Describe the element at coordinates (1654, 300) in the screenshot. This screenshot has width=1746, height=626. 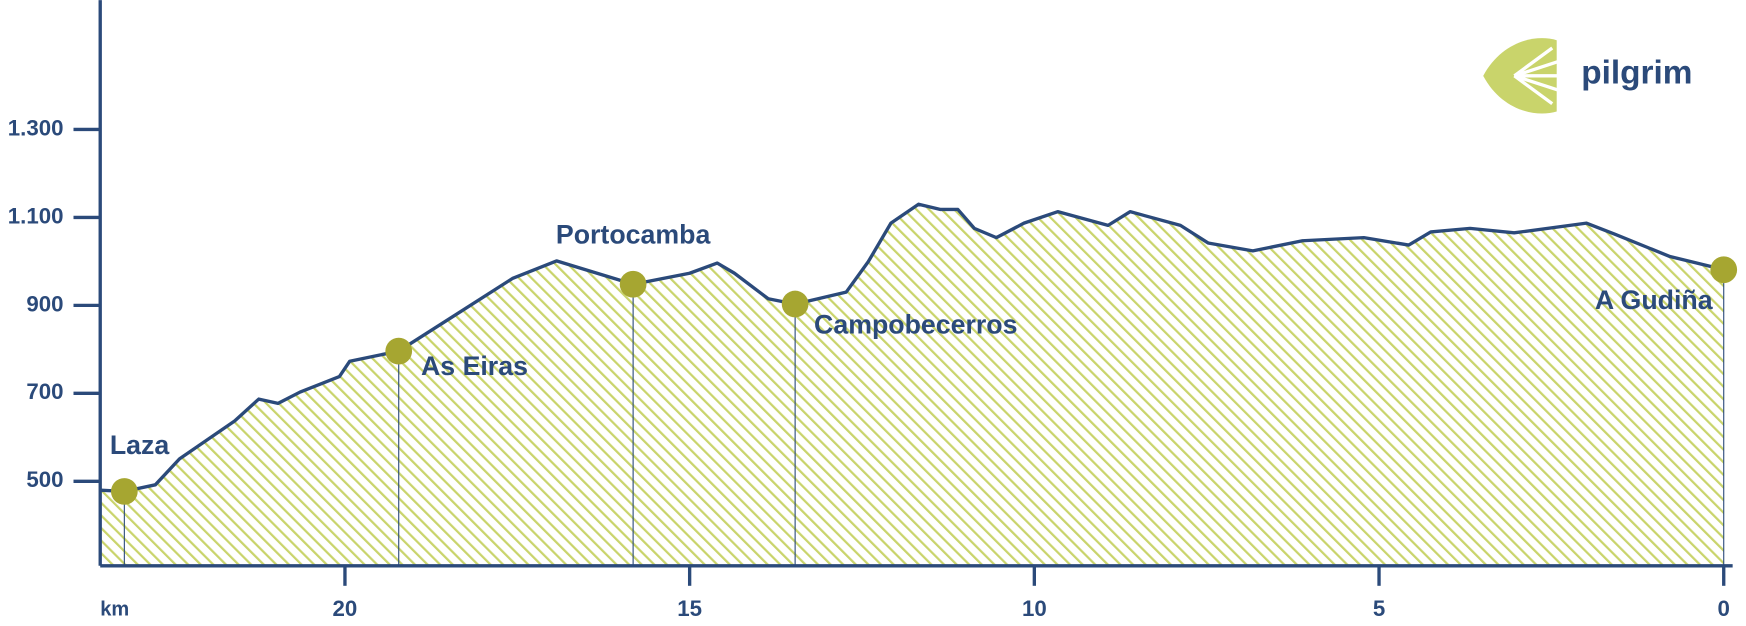
I see `town-label: A Gudiña` at that location.